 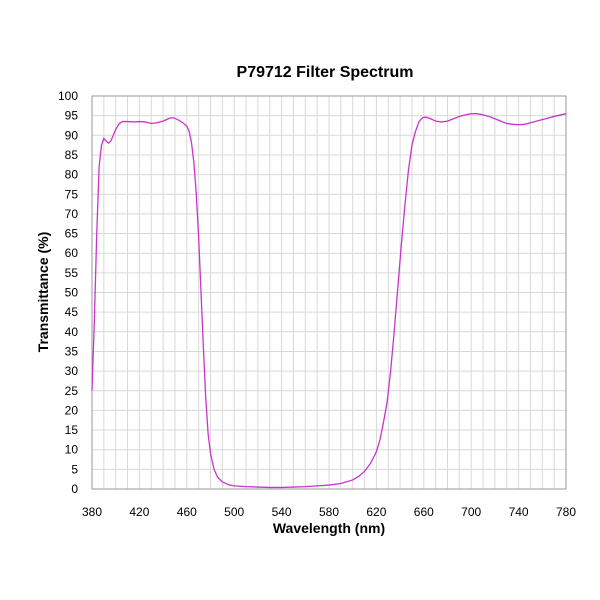 What do you see at coordinates (282, 512) in the screenshot?
I see `x-tick-label: 540` at bounding box center [282, 512].